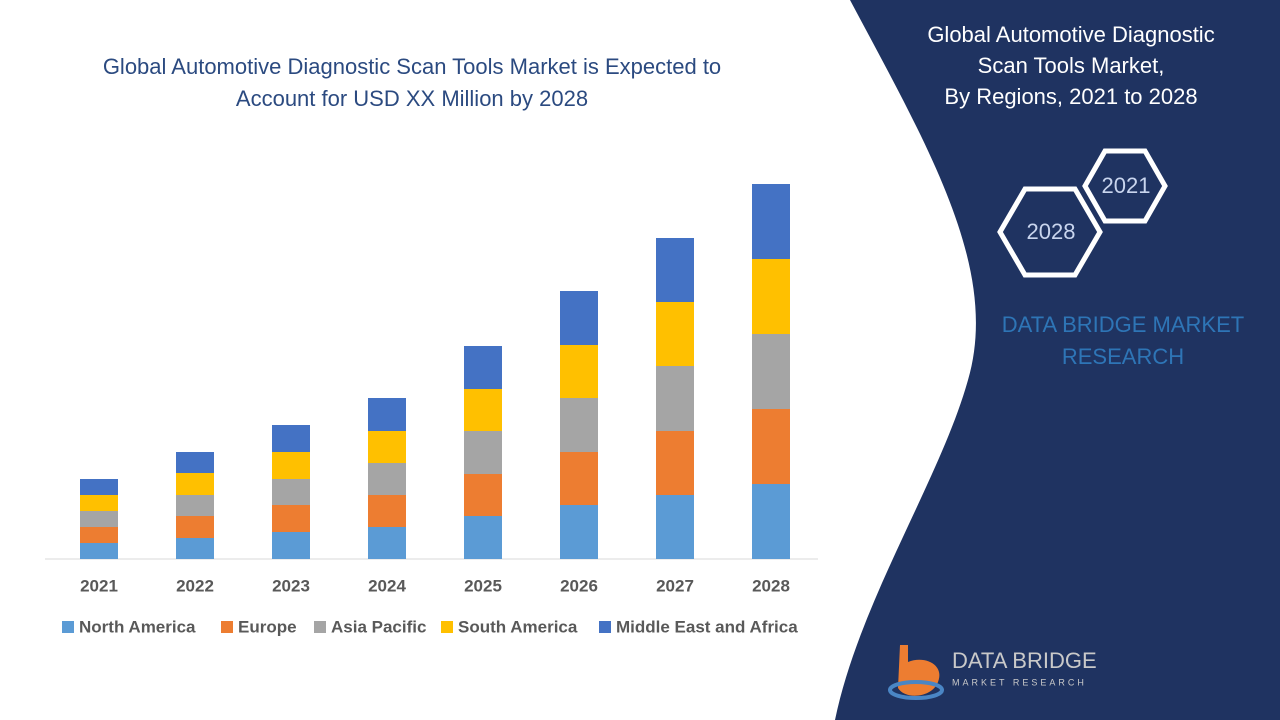 The image size is (1280, 720). What do you see at coordinates (387, 585) in the screenshot?
I see `x-tick-label: 2024` at bounding box center [387, 585].